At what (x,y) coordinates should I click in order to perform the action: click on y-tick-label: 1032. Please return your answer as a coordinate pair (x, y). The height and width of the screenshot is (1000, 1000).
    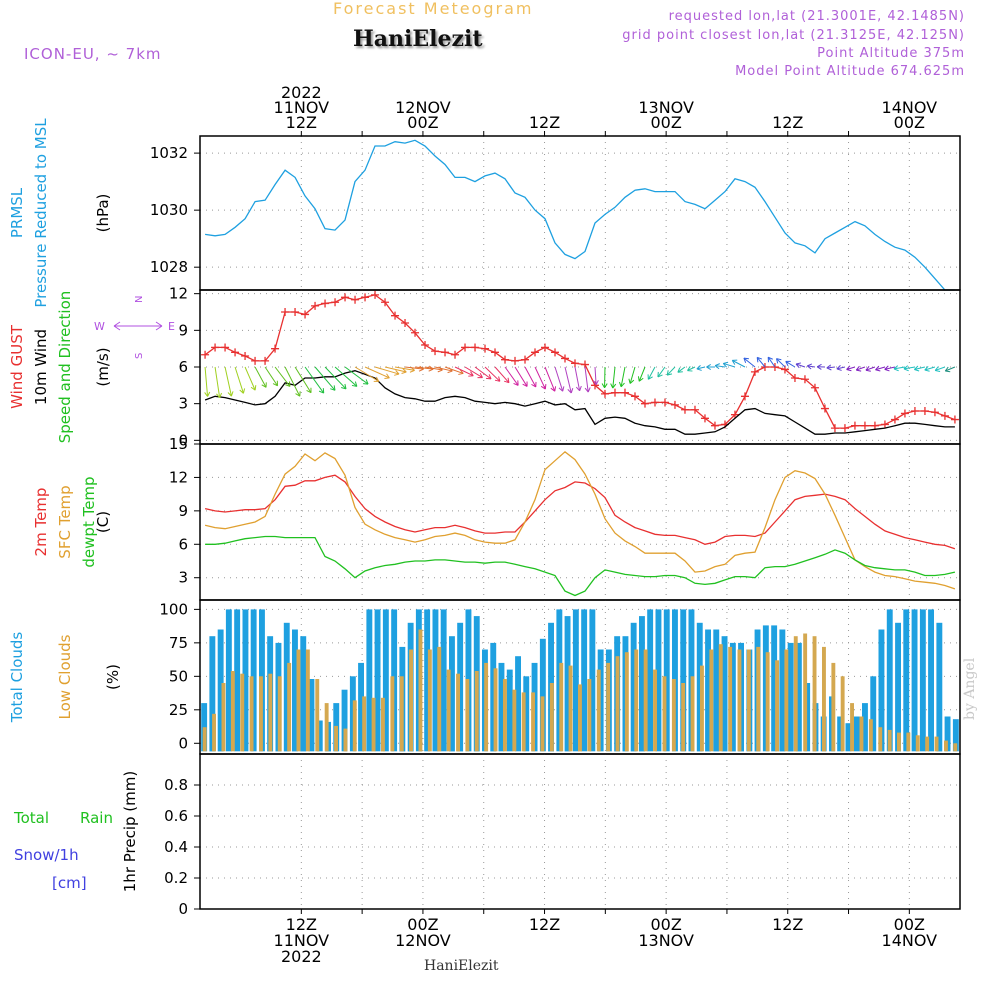
    Looking at the image, I should click on (169, 153).